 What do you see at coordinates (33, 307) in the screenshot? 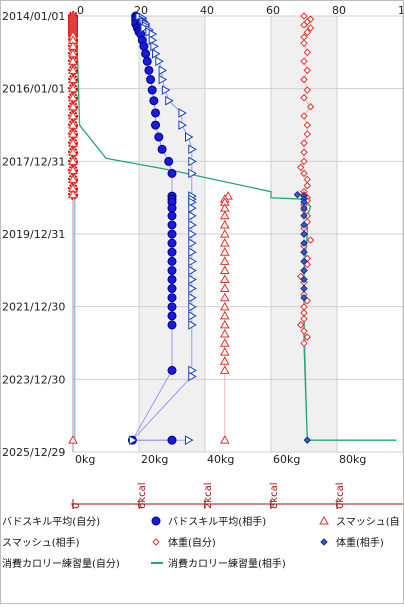
I see `y-tick-label: 2021/12/30` at bounding box center [33, 307].